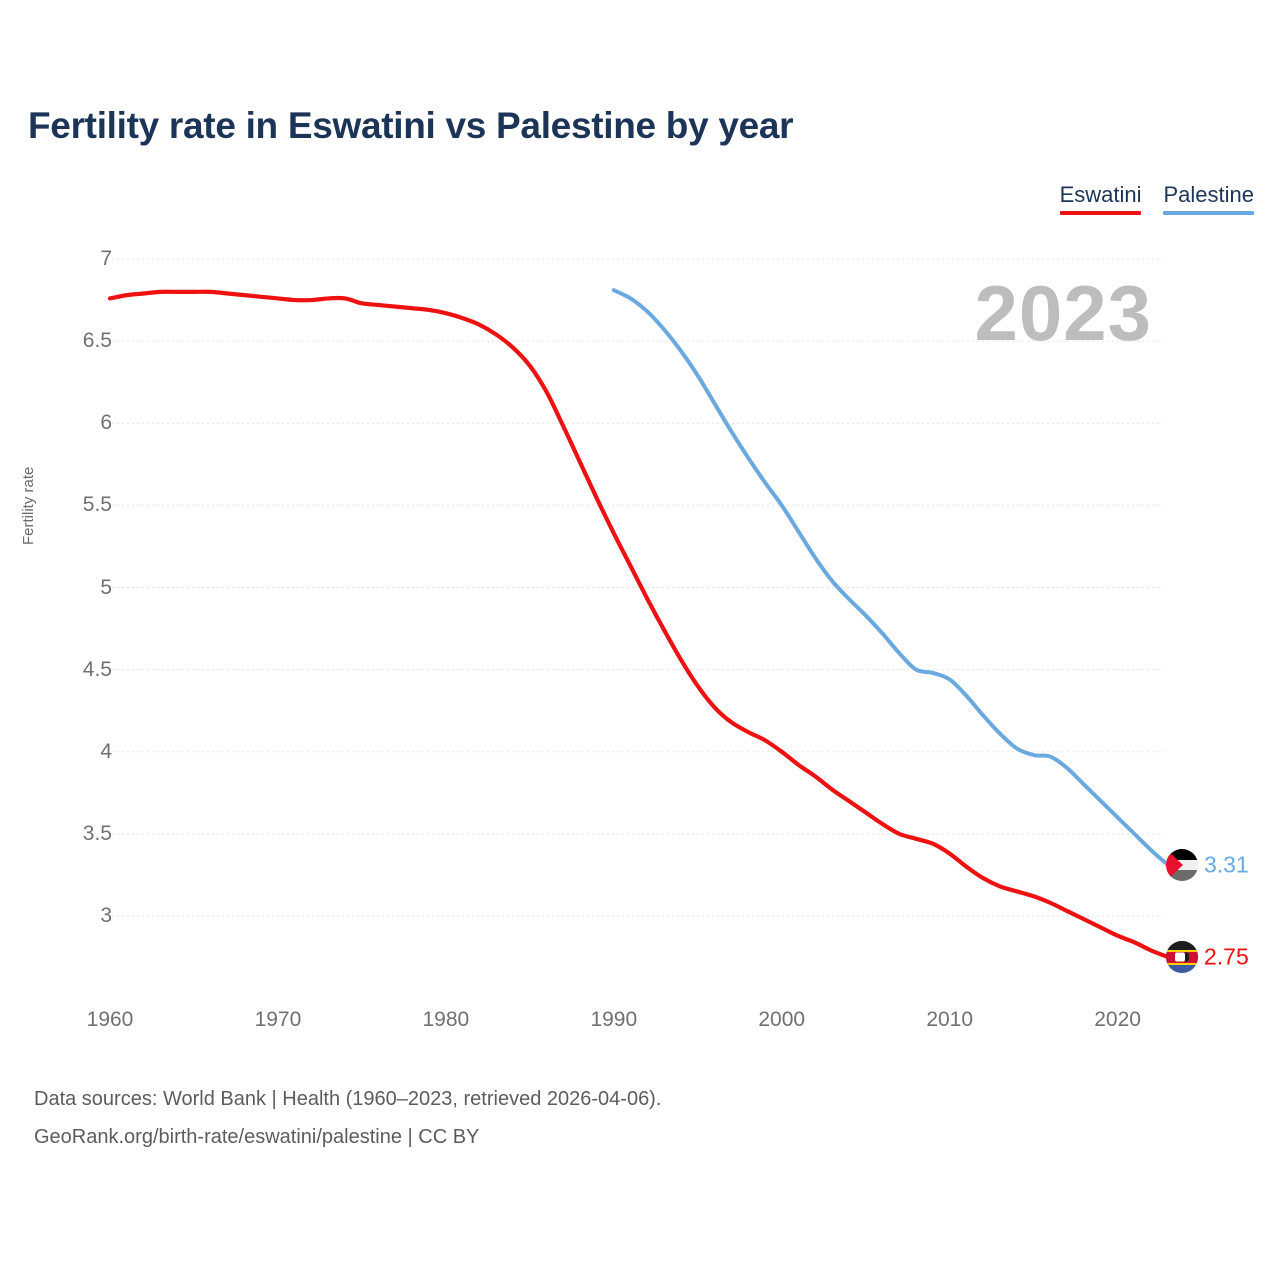  Describe the element at coordinates (1226, 864) in the screenshot. I see `end-value-palestine: 3.31` at that location.